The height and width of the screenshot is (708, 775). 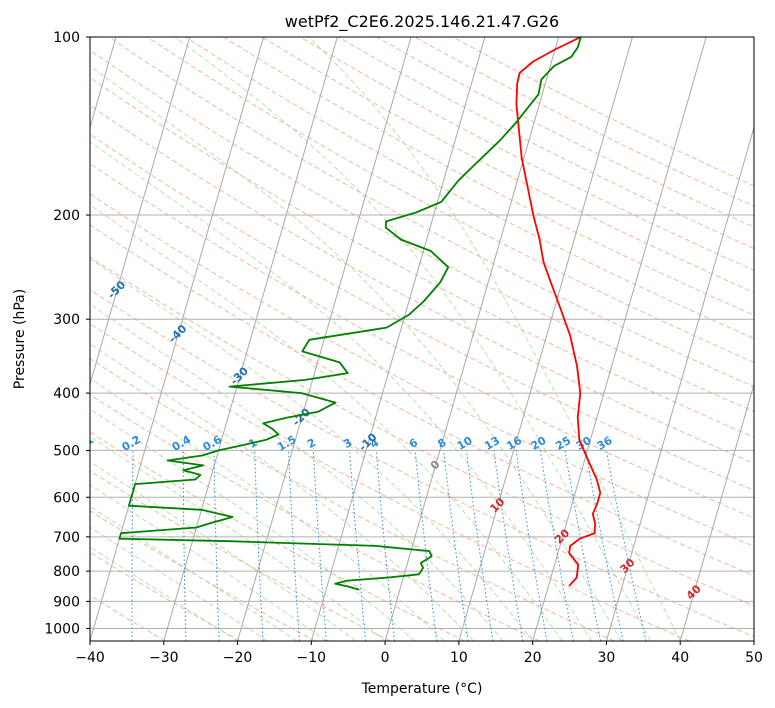 What do you see at coordinates (533, 658) in the screenshot?
I see `x-tick-label: 20` at bounding box center [533, 658].